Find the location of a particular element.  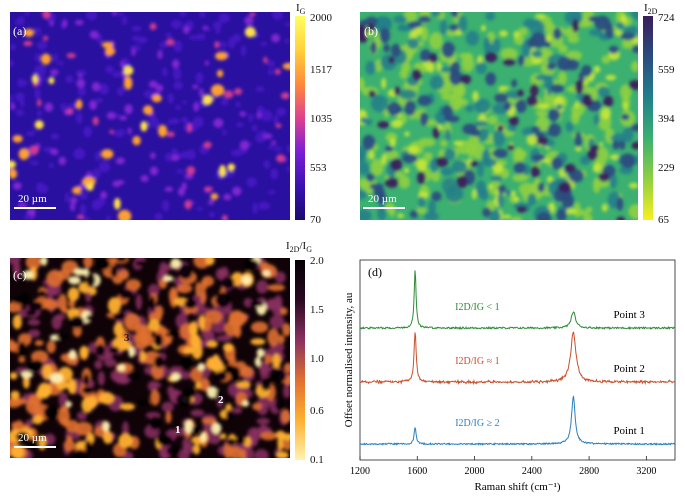

colorbar-c-title: I2D/IG is located at coordinates (299, 247).